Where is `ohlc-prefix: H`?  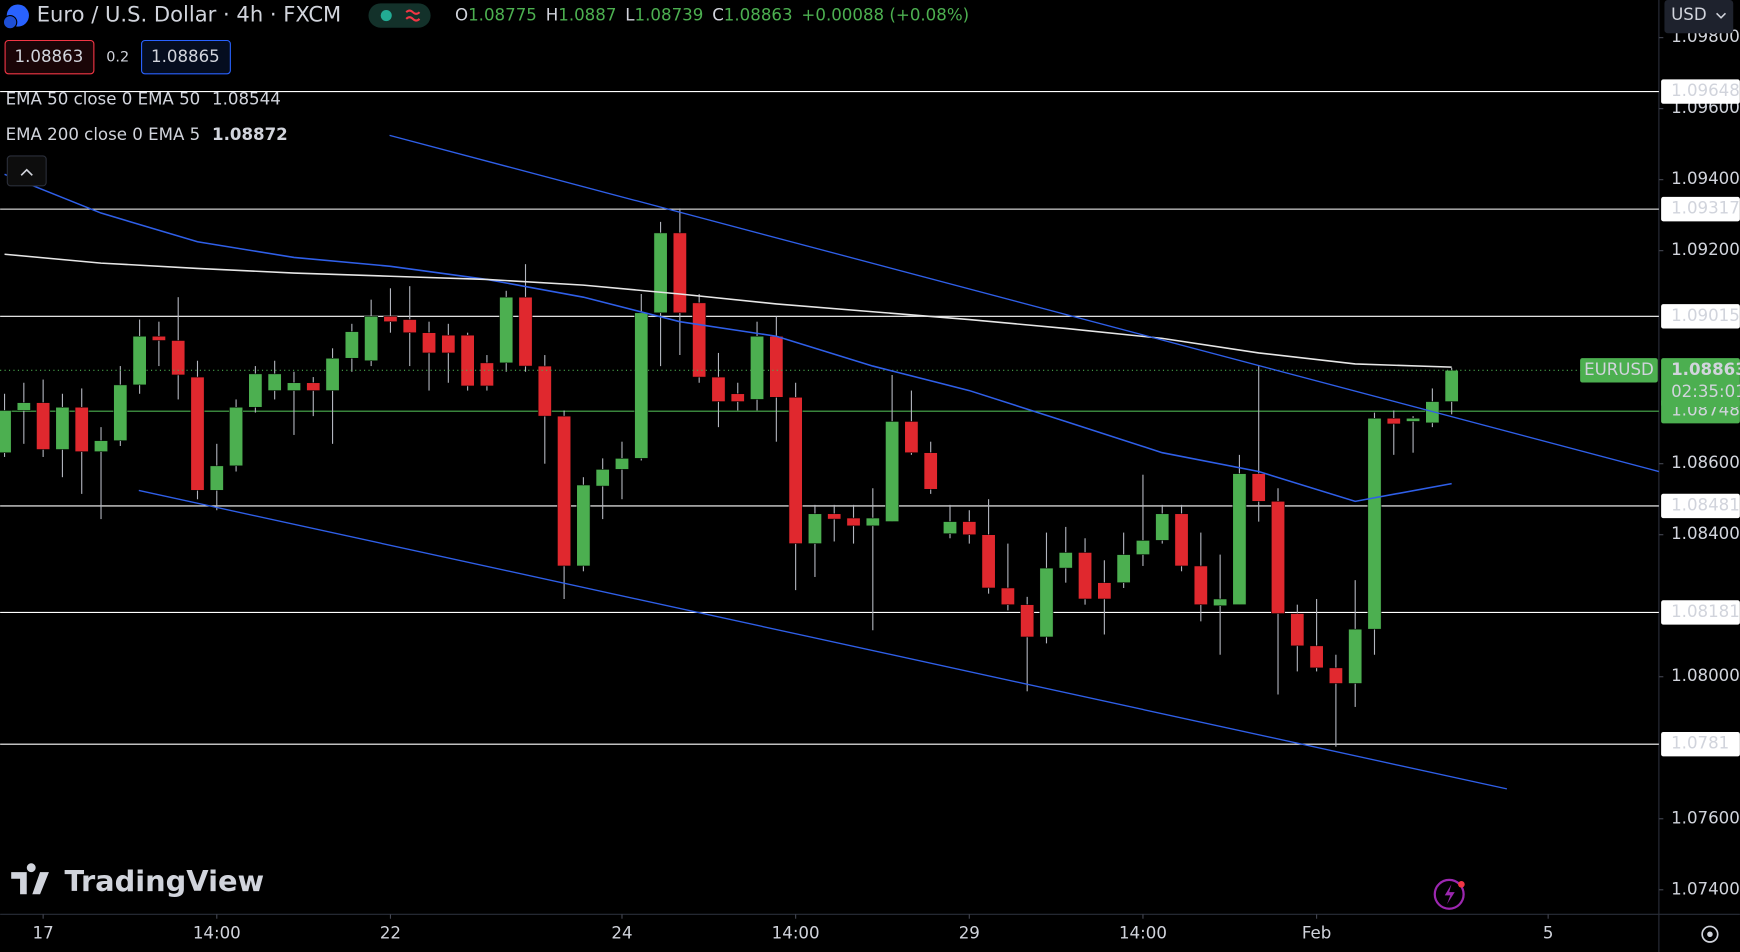 ohlc-prefix: H is located at coordinates (552, 14).